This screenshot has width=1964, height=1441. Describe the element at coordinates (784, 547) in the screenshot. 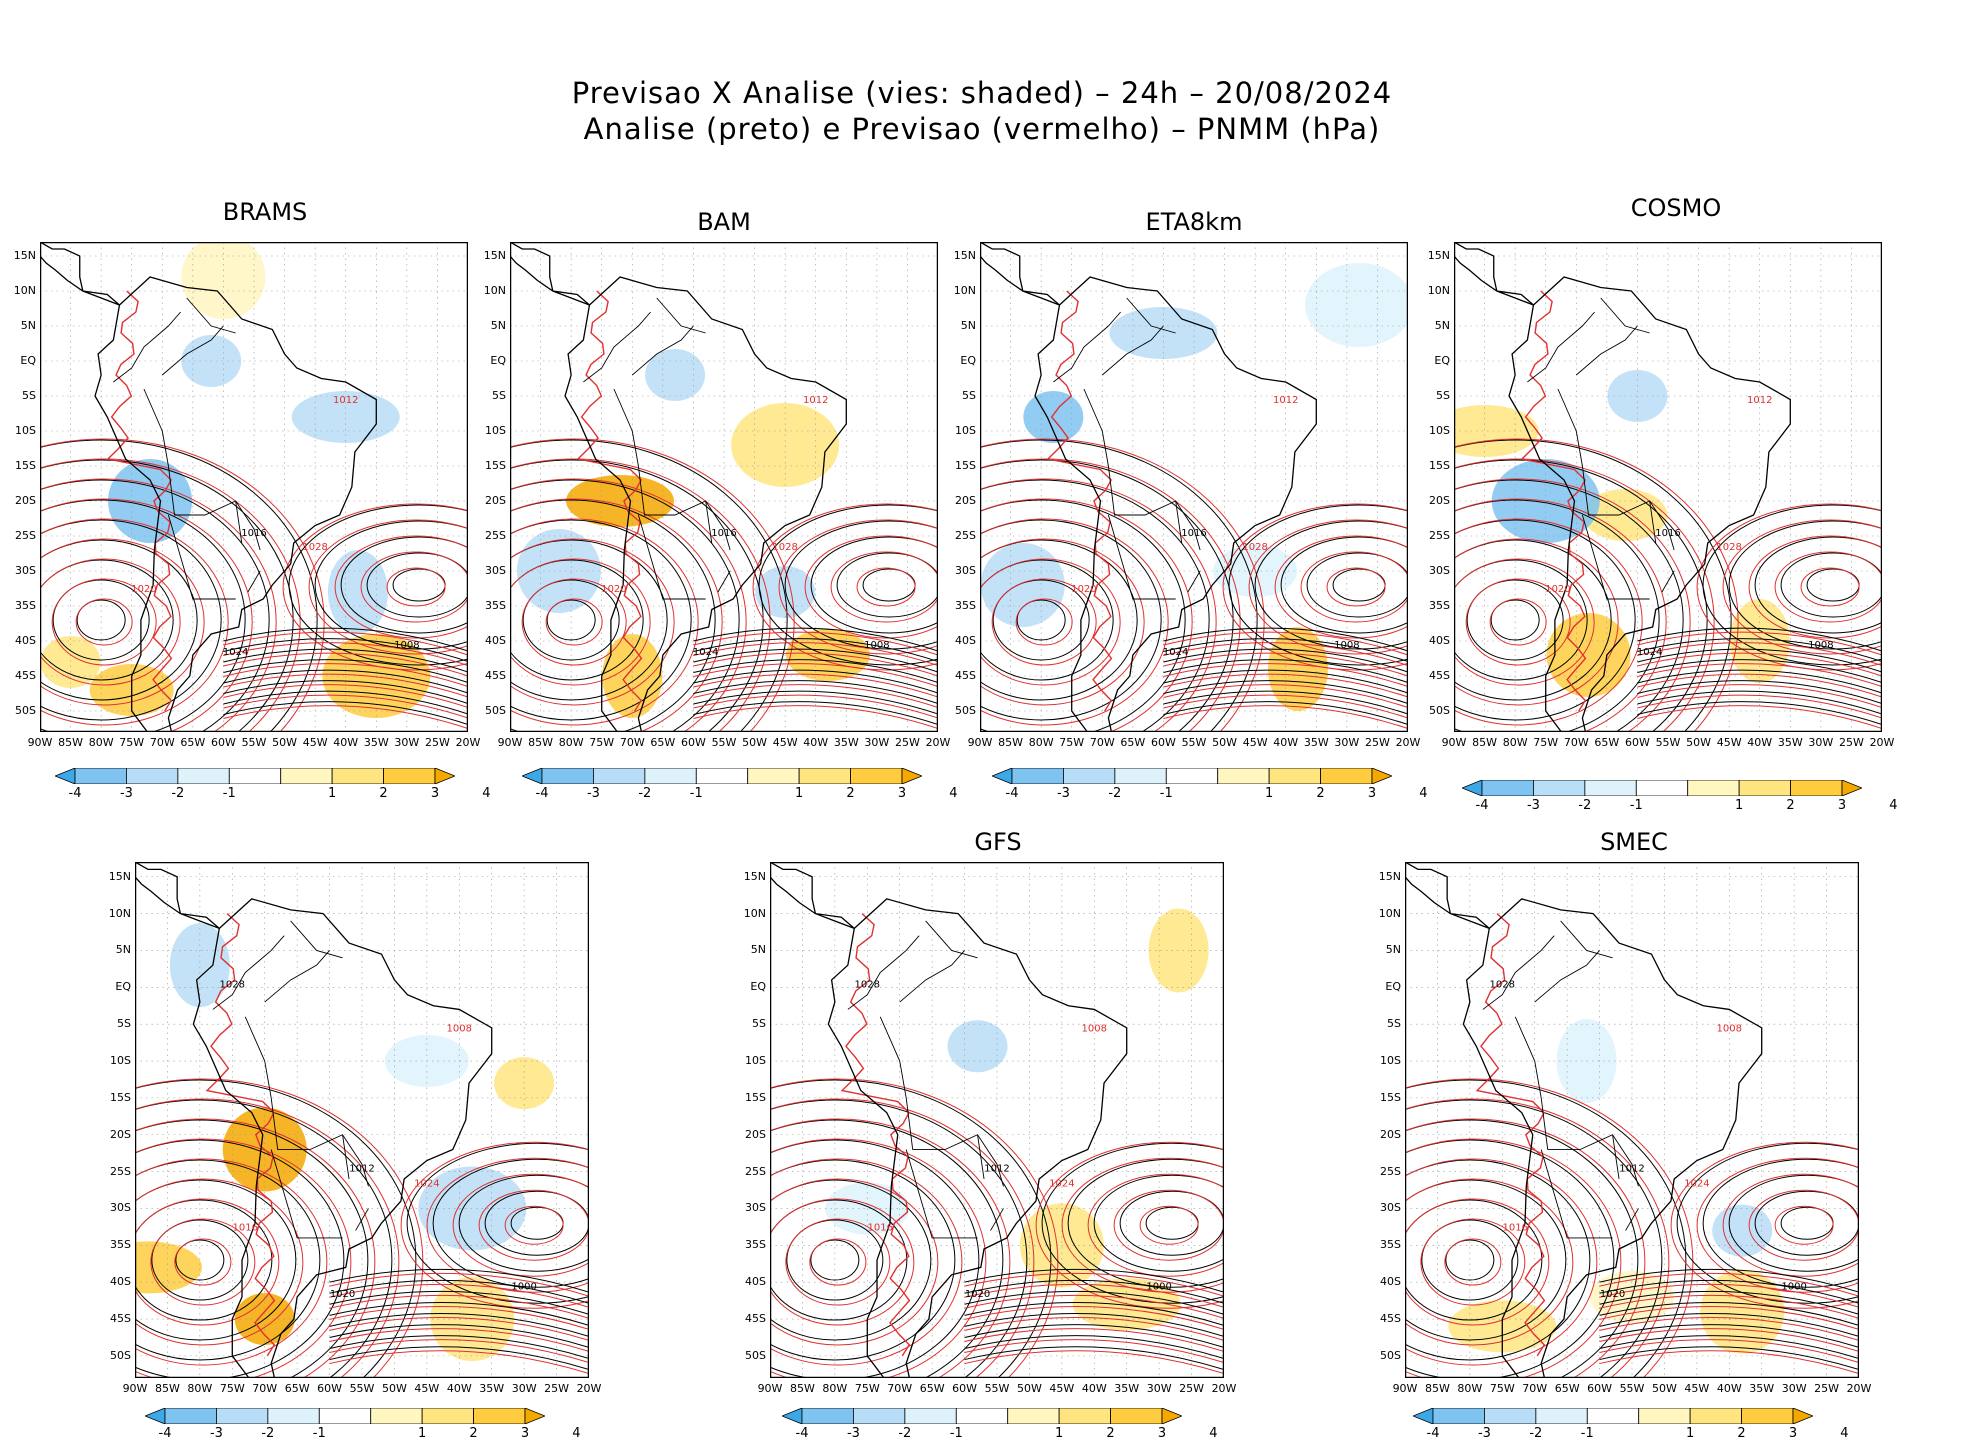

I see `contour-label: 1028` at that location.